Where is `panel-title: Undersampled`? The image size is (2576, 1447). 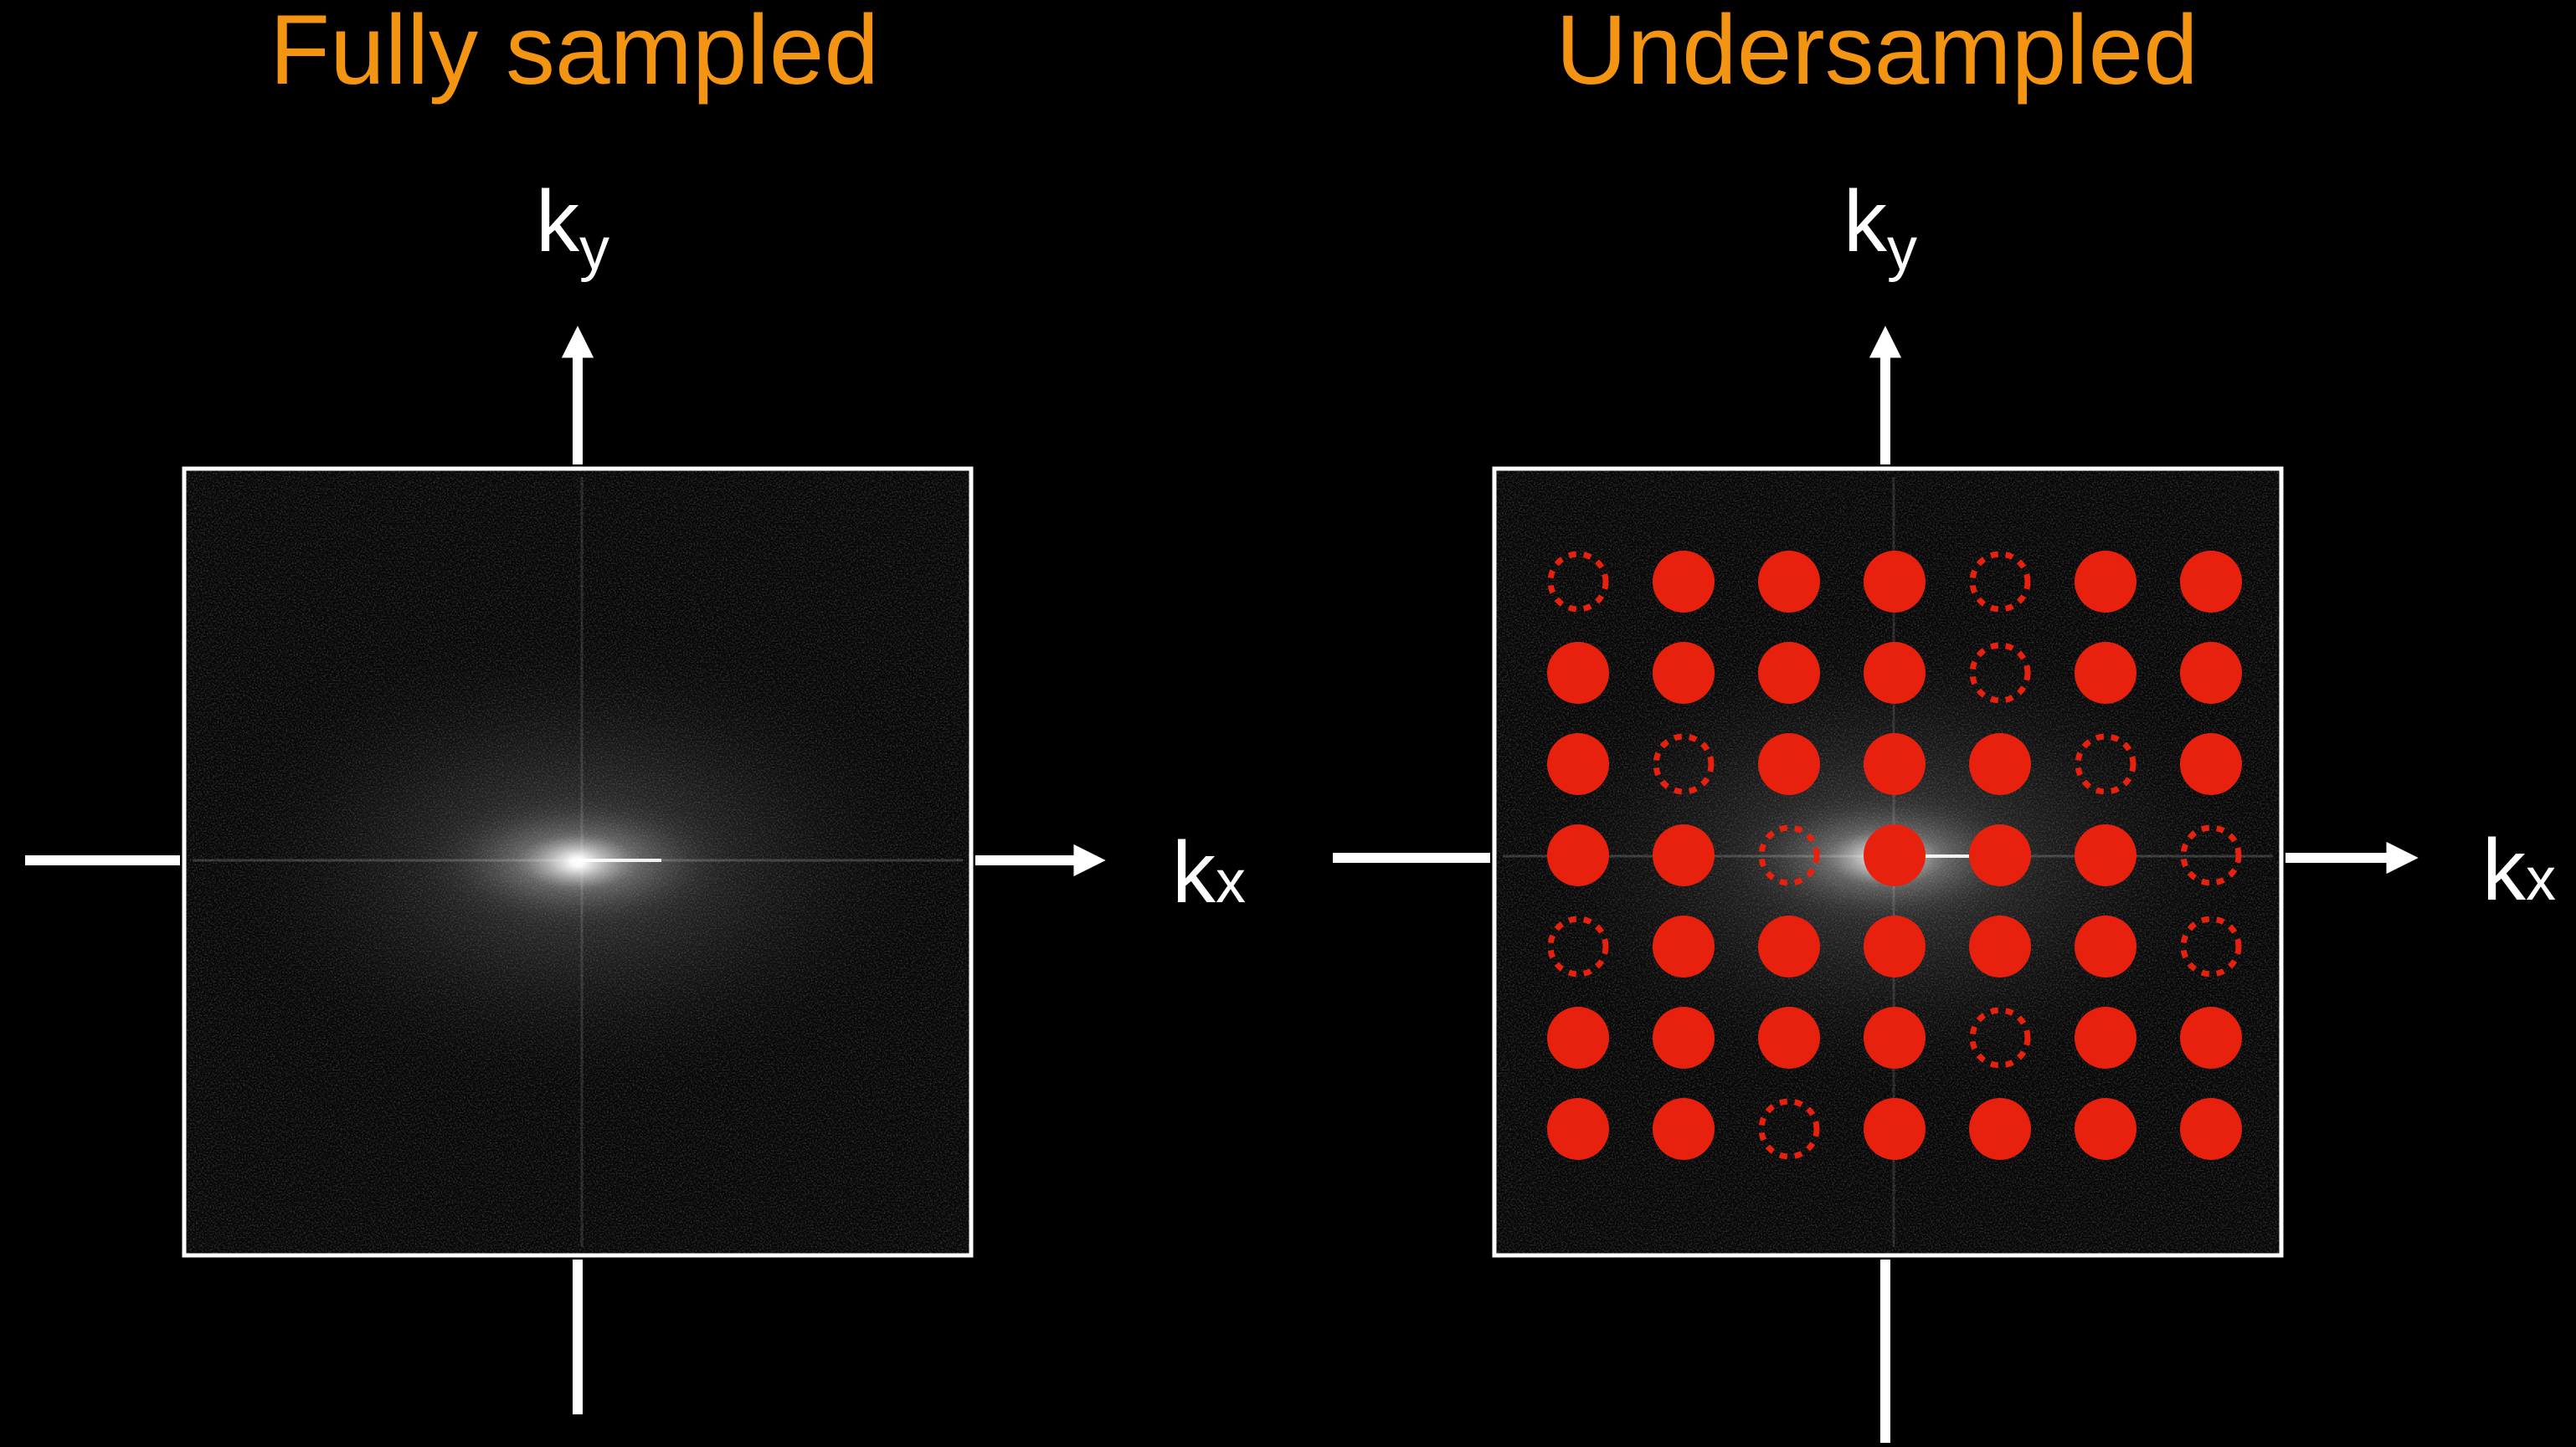
panel-title: Undersampled is located at coordinates (1877, 53).